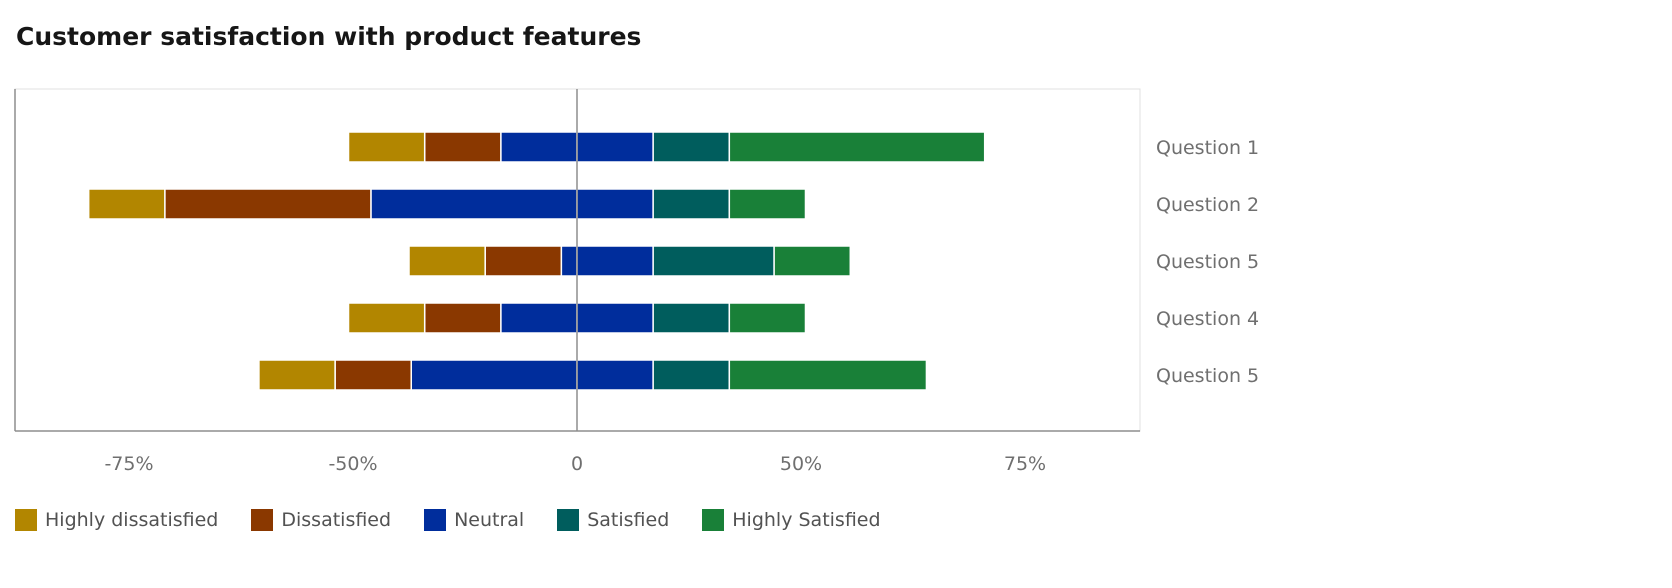  I want to click on x-tick-label: 0, so click(577, 464).